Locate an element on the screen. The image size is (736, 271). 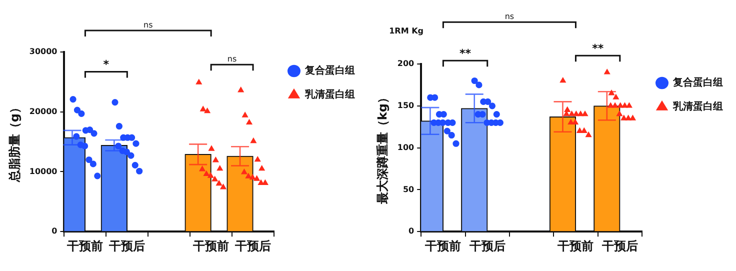
y-tick-label: 100 is located at coordinates (406, 147).